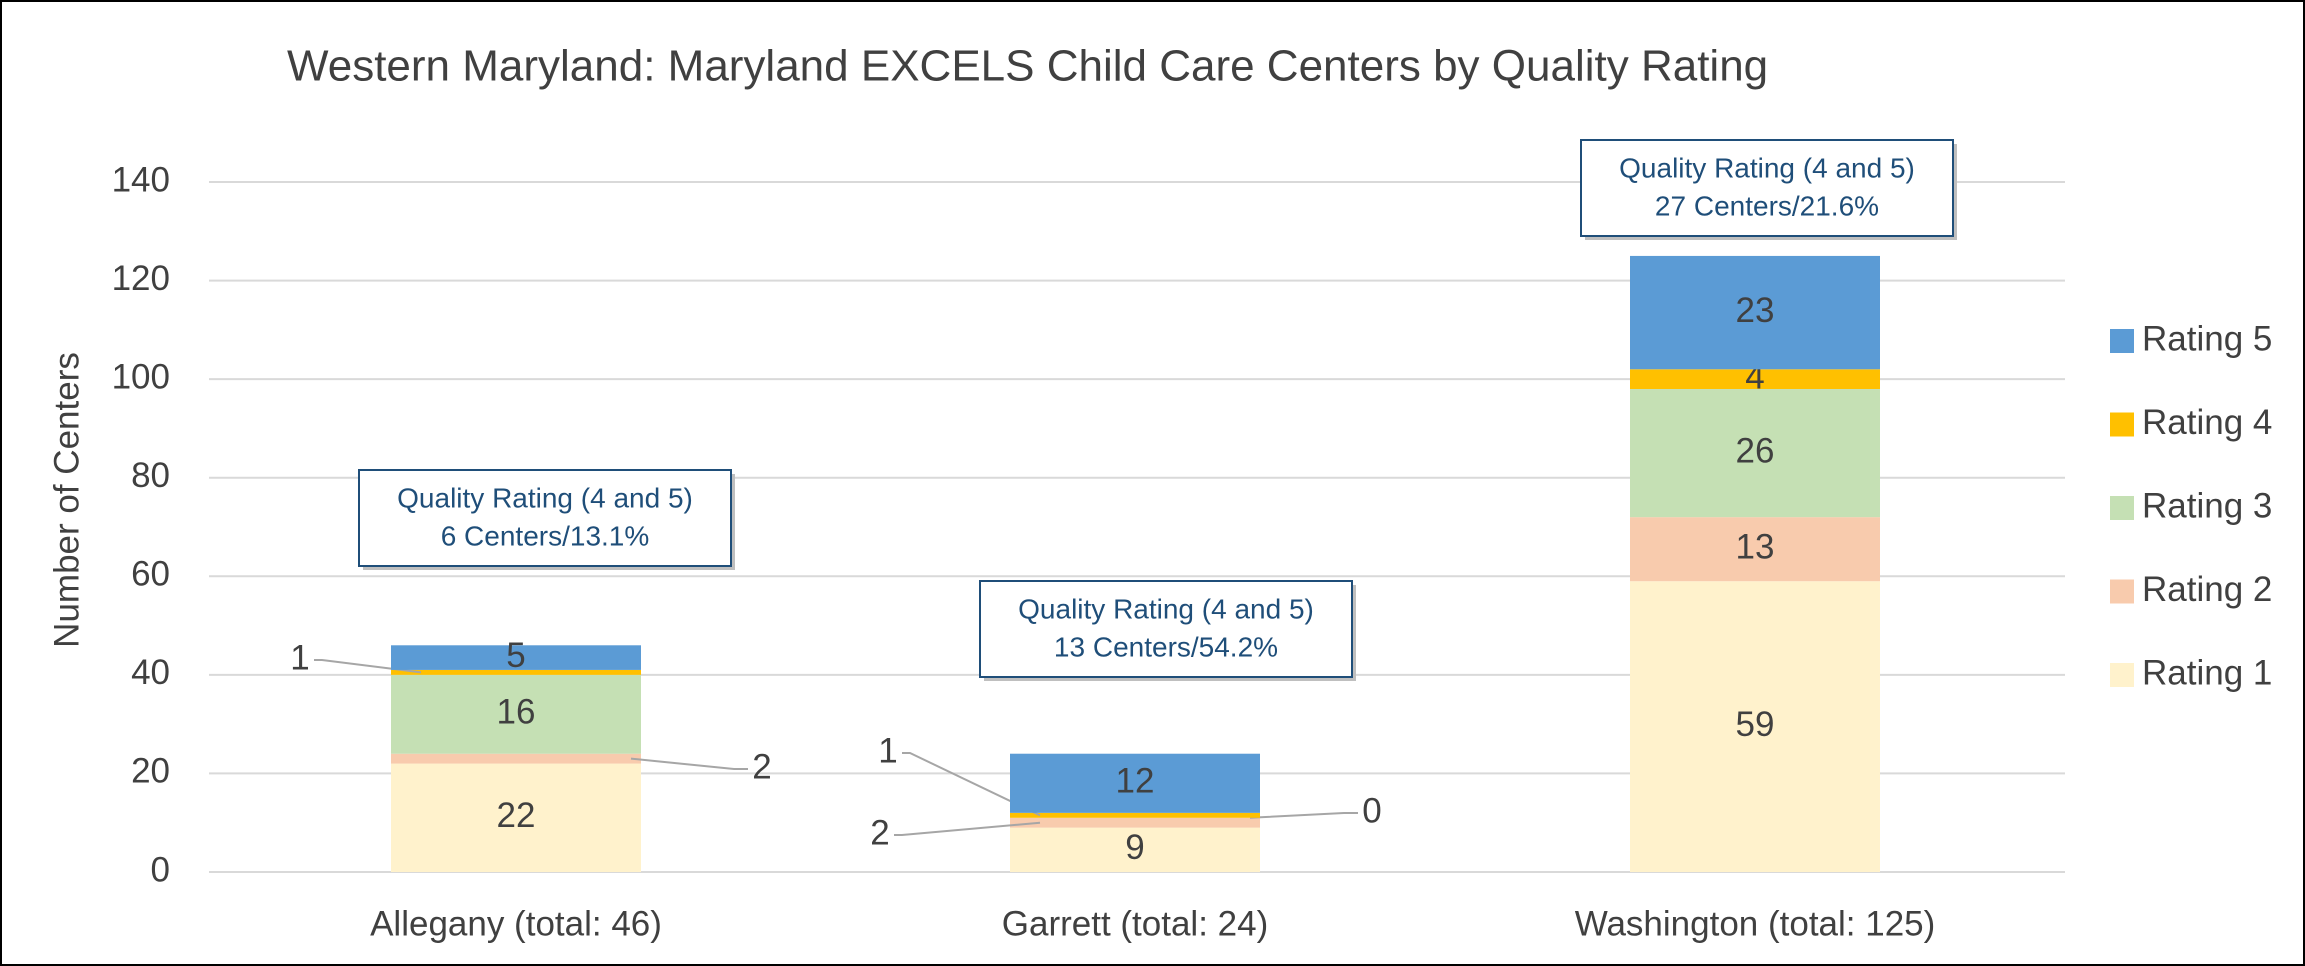  I want to click on x-tick-label: Garrett (total: 24), so click(1135, 923).